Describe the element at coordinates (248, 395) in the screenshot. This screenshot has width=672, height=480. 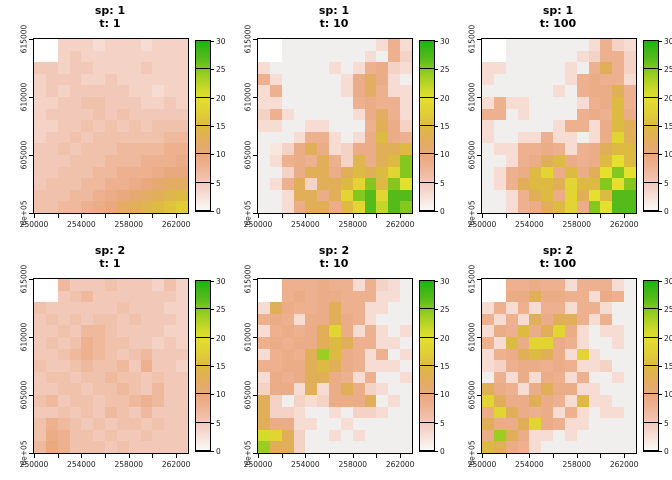
I see `y-tick-label: 605000` at that location.